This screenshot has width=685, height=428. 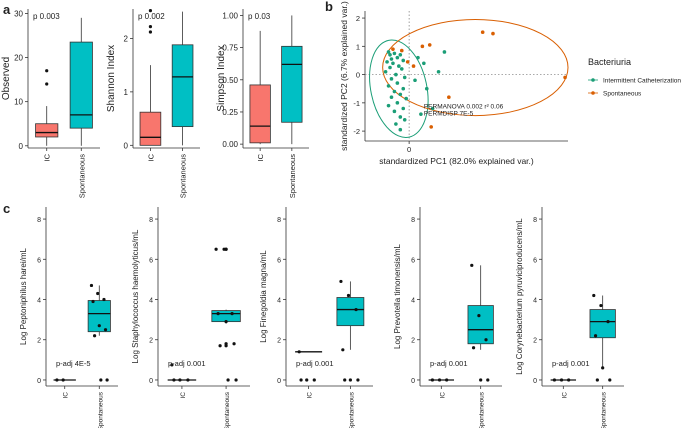 I want to click on legend-label: Spontaneous, so click(x=622, y=94).